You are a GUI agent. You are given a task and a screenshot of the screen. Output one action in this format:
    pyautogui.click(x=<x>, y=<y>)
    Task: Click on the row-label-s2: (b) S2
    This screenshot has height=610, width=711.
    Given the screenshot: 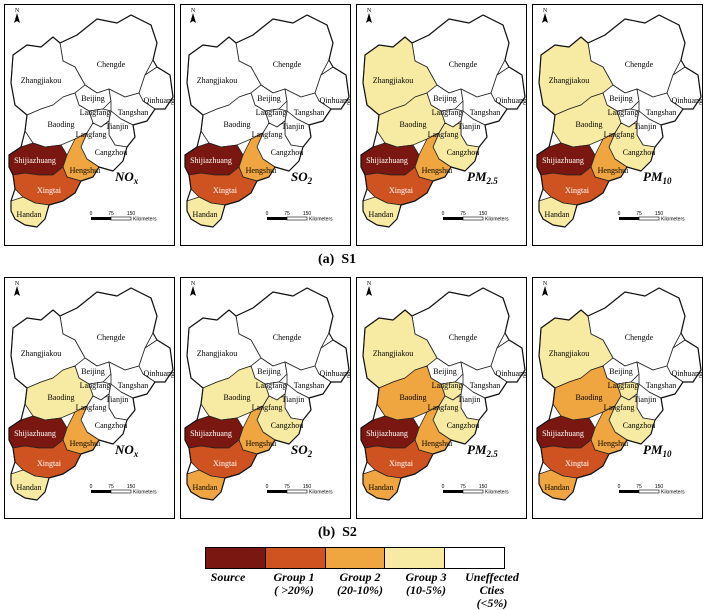 What is the action you would take?
    pyautogui.click(x=337, y=533)
    